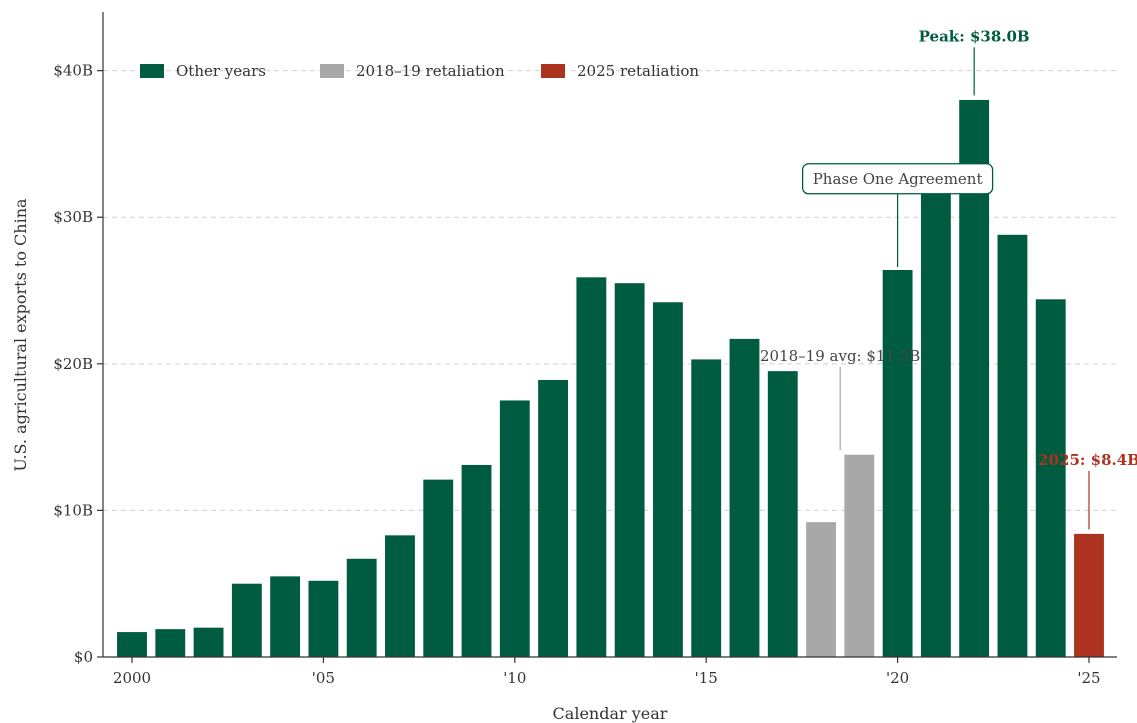  Describe the element at coordinates (73, 364) in the screenshot. I see `y-tick-label: $20B` at that location.